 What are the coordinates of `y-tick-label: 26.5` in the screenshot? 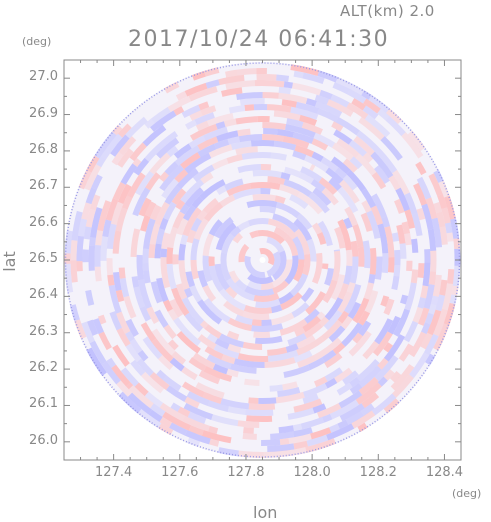 It's located at (43, 258).